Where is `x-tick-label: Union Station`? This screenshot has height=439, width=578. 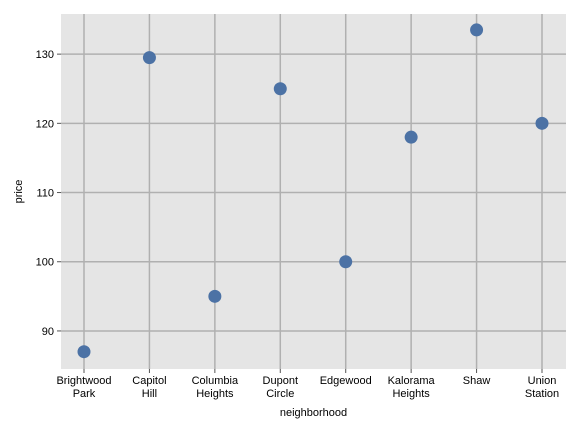
x-tick-label: Union Station is located at coordinates (542, 387).